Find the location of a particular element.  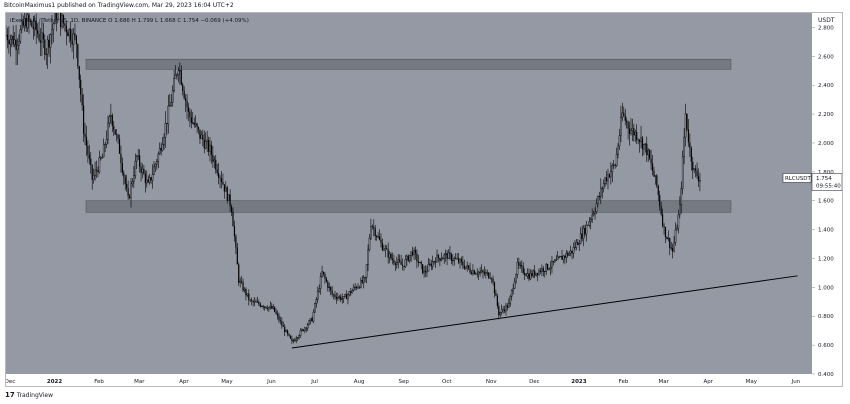

time-tick-label: Apr is located at coordinates (708, 382).